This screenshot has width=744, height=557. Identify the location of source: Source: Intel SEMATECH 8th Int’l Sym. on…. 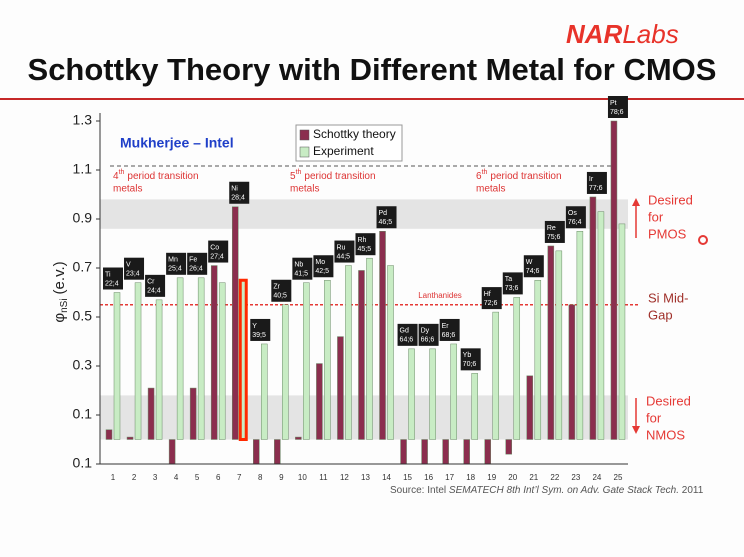
(547, 490).